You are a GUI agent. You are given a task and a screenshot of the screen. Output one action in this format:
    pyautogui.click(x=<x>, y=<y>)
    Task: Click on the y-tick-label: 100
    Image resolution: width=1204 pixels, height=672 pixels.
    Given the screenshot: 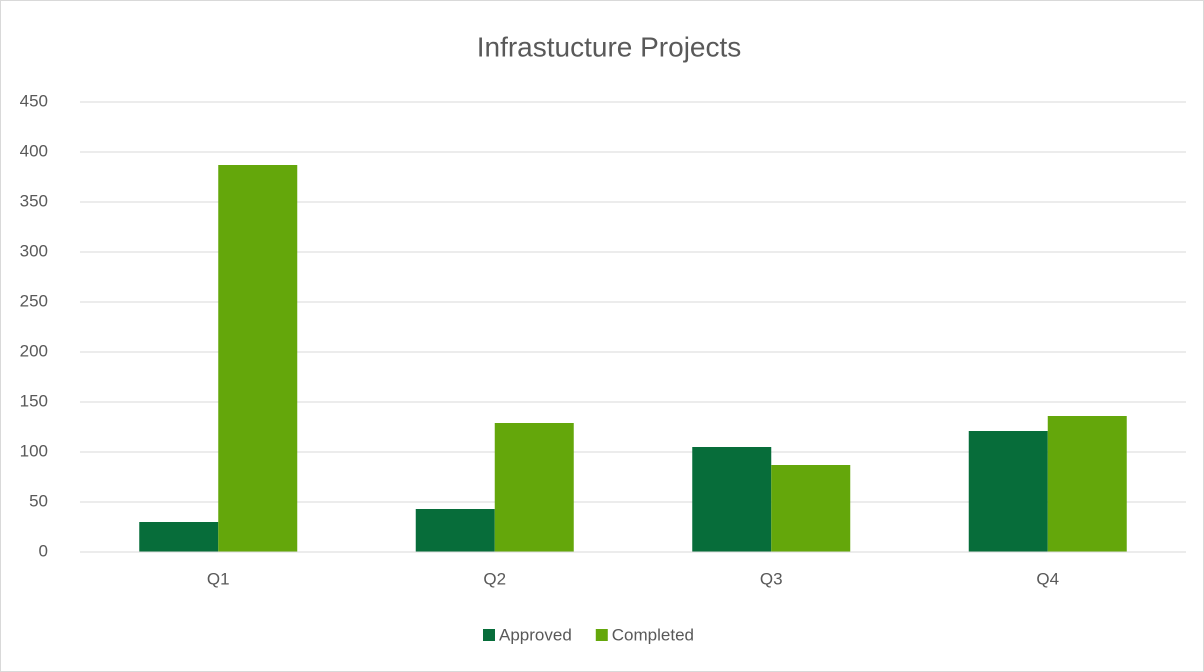 What is the action you would take?
    pyautogui.click(x=34, y=450)
    